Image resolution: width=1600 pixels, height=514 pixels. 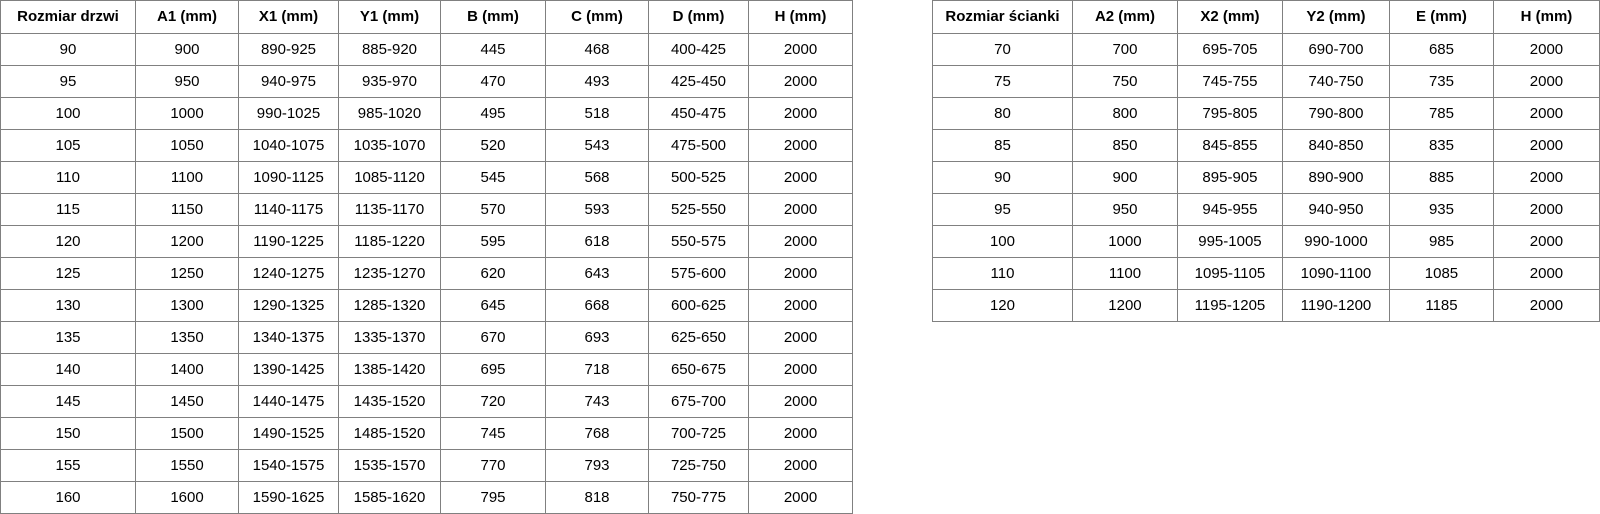 I want to click on table-cell: 793, so click(x=597, y=465).